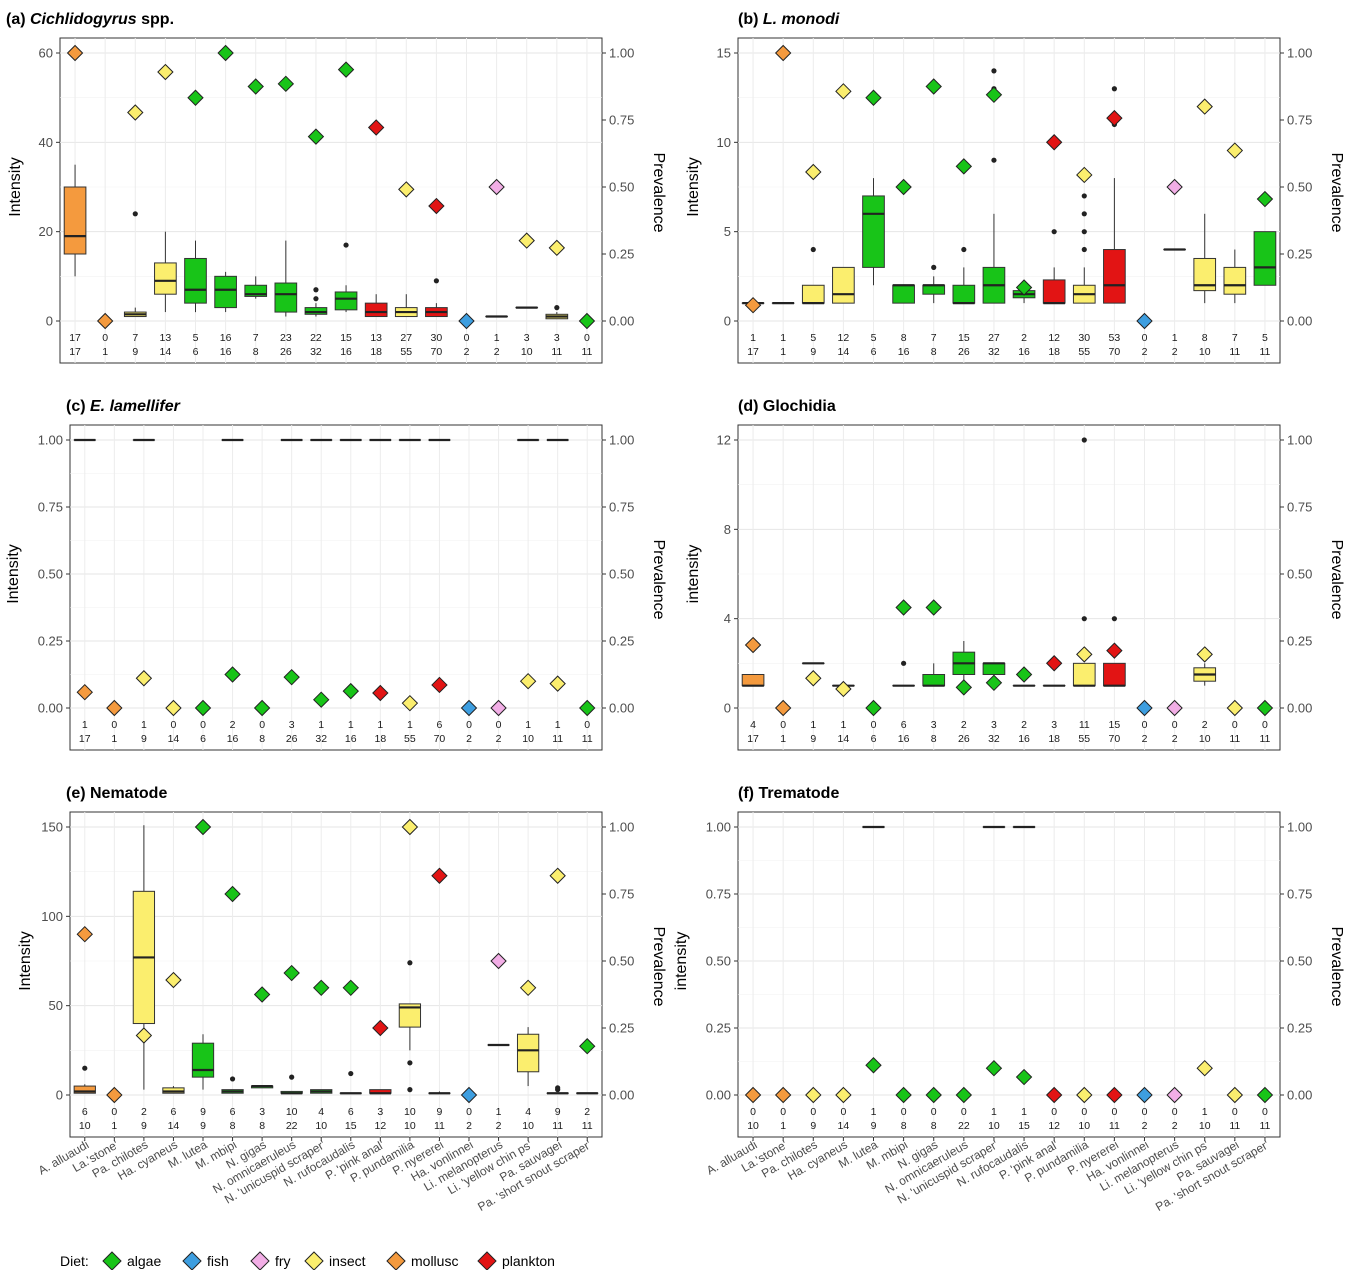  I want to click on count-examined: 17, so click(75, 352).